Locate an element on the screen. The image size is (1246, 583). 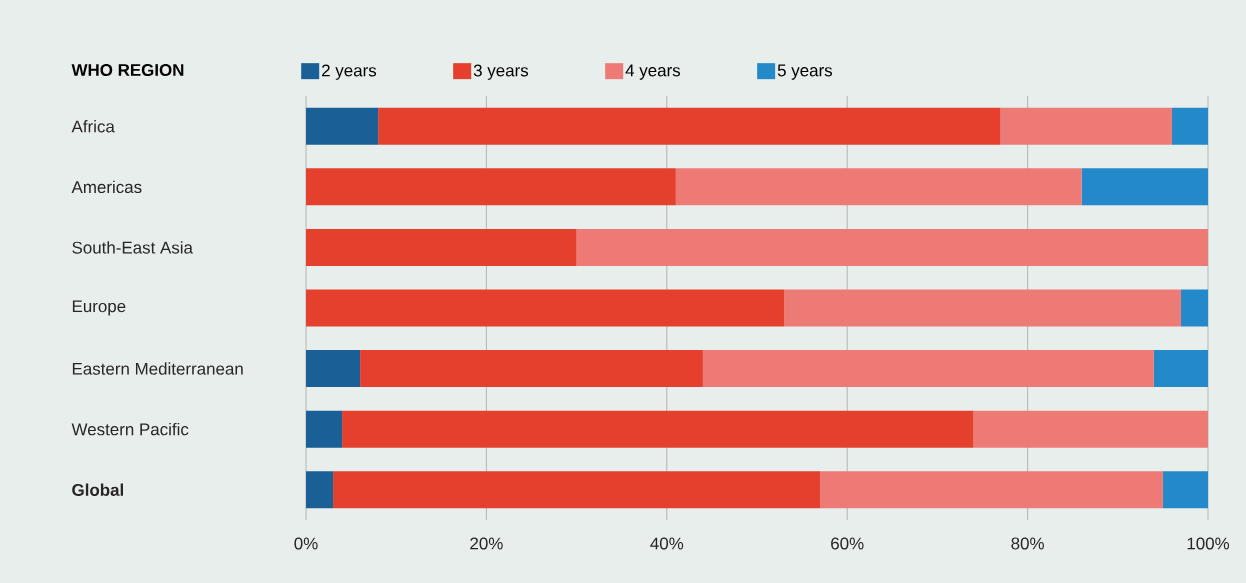
legend-label: 5 years is located at coordinates (805, 72).